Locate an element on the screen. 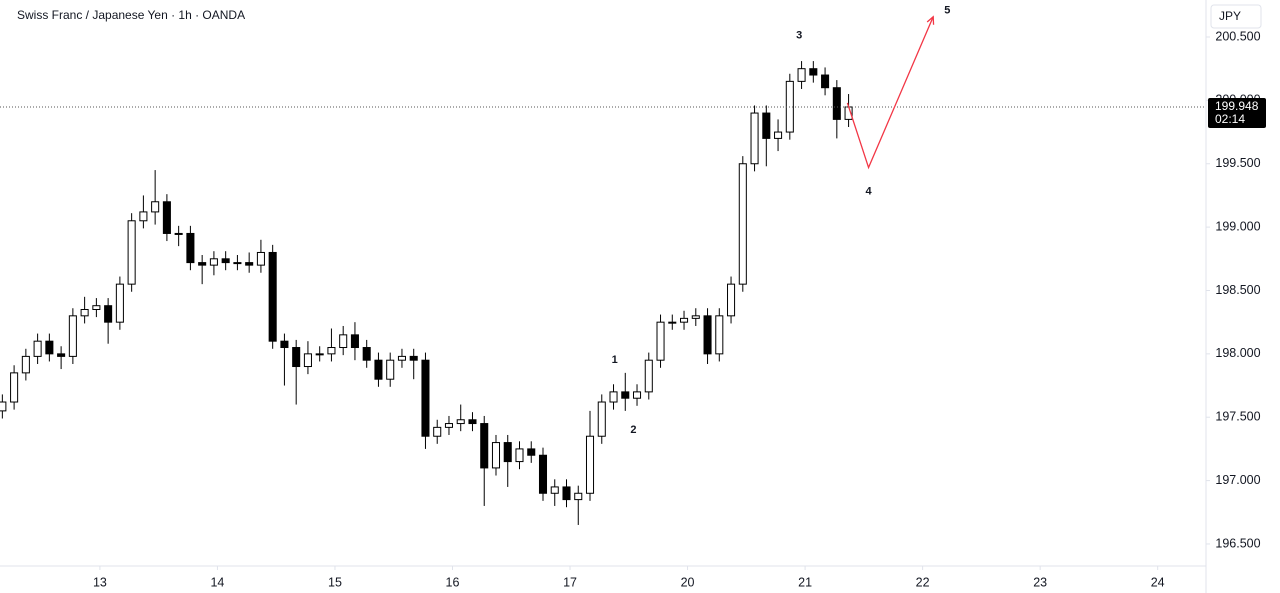 This screenshot has height=593, width=1280. last-price-label: 199.948 is located at coordinates (1237, 106).